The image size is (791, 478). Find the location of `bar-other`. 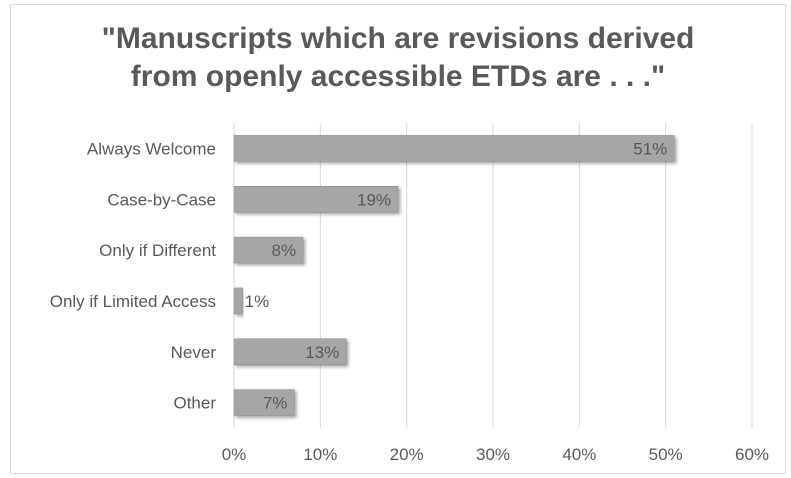

bar-other is located at coordinates (264, 402).